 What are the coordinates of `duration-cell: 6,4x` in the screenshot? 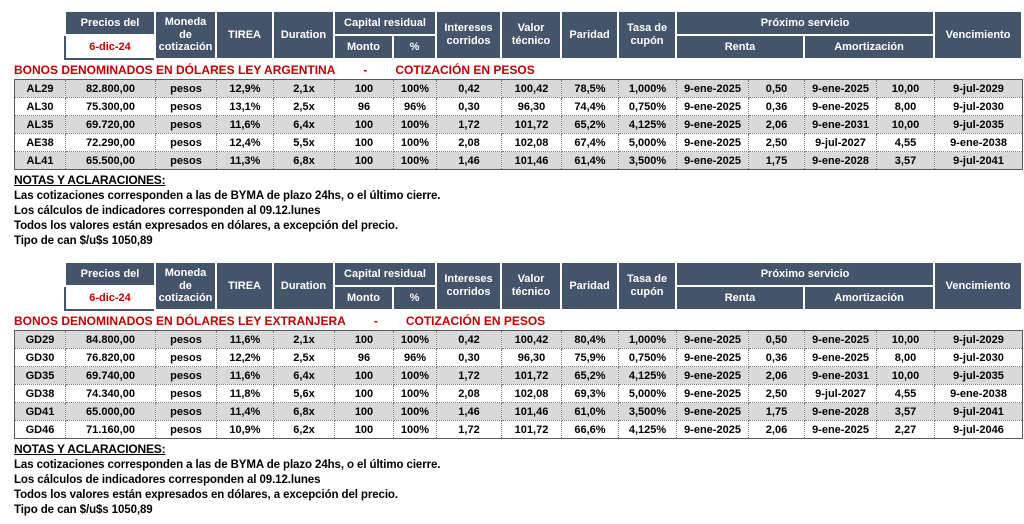 It's located at (304, 375).